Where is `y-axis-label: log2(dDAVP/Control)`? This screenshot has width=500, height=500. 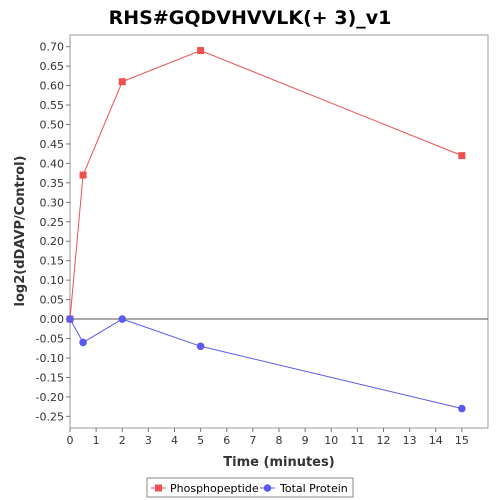
y-axis-label: log2(dDAVP/Control) is located at coordinates (20, 231).